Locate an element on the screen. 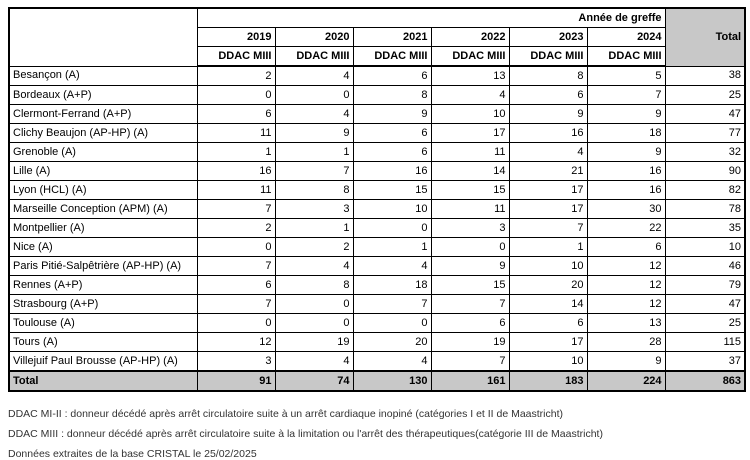  row-total-cell: 77 is located at coordinates (705, 133).